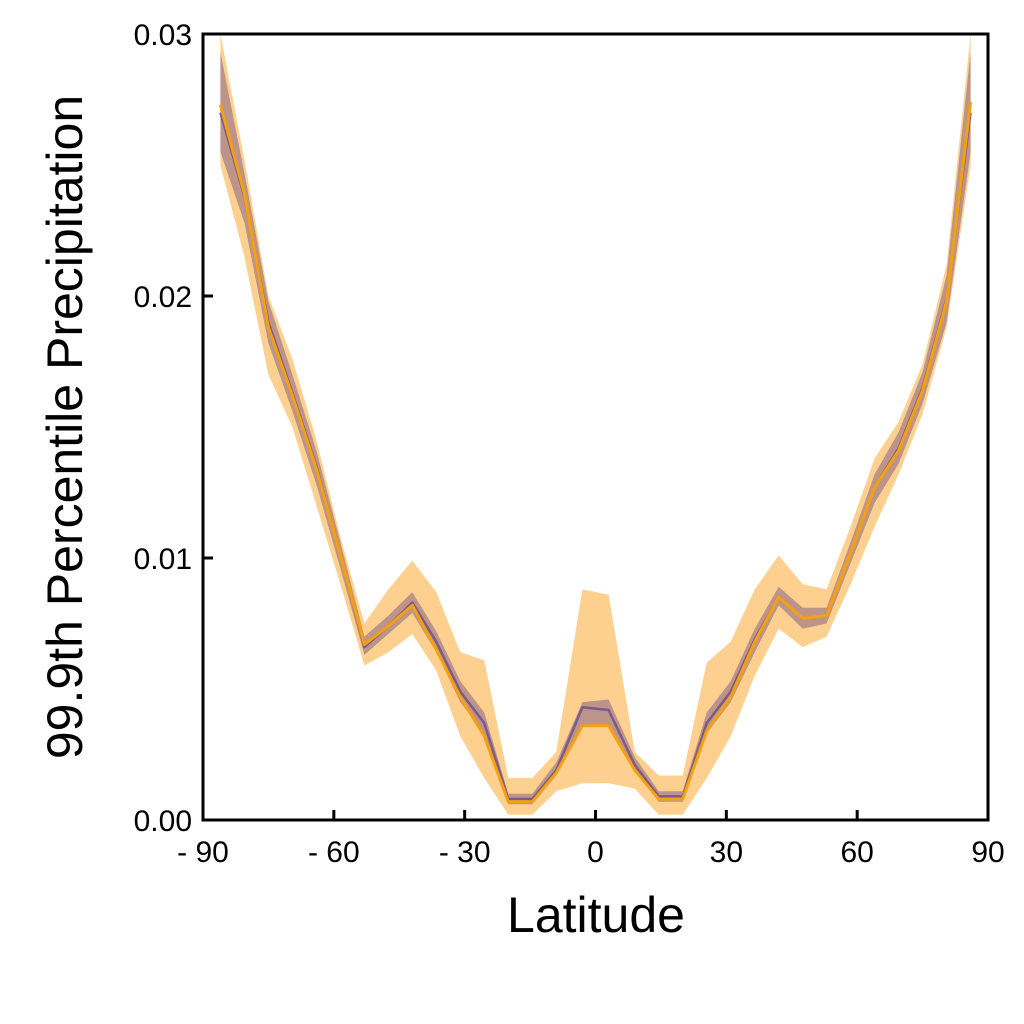  I want to click on y-tick-label: 0.03, so click(163, 35).